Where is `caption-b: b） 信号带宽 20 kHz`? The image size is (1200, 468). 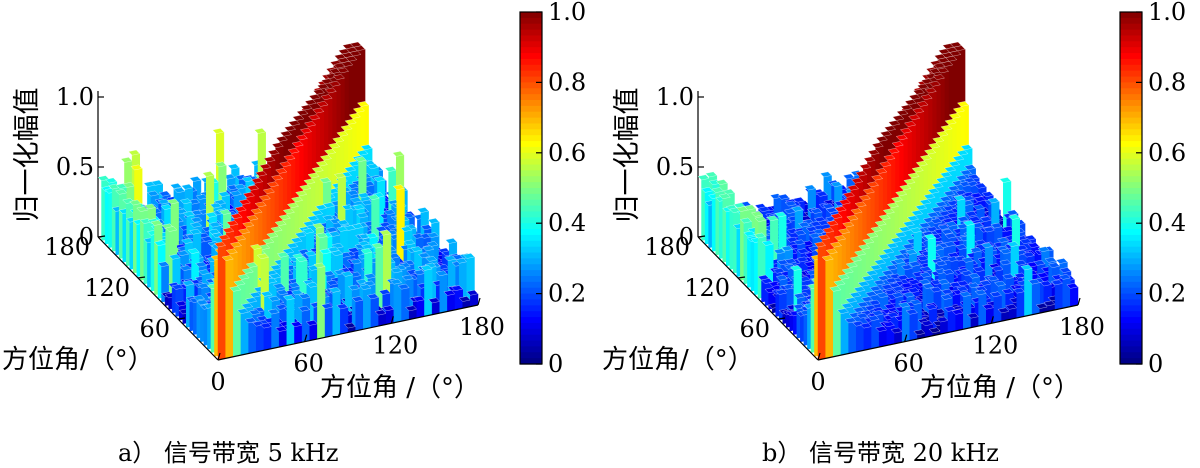
caption-b: b） 信号带宽 20 kHz is located at coordinates (880, 453).